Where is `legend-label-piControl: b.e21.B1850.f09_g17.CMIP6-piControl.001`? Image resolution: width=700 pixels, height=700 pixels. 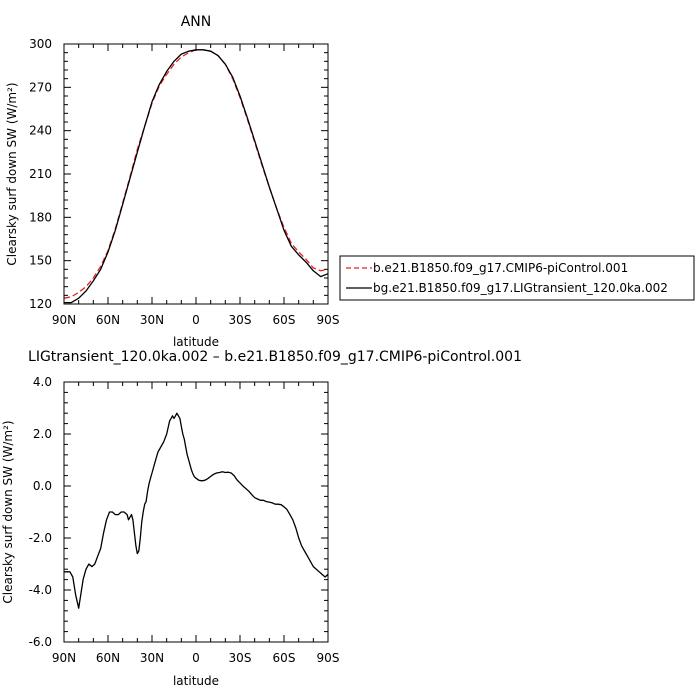
legend-label-piControl: b.e21.B1850.f09_g17.CMIP6-piControl.001 is located at coordinates (500, 268).